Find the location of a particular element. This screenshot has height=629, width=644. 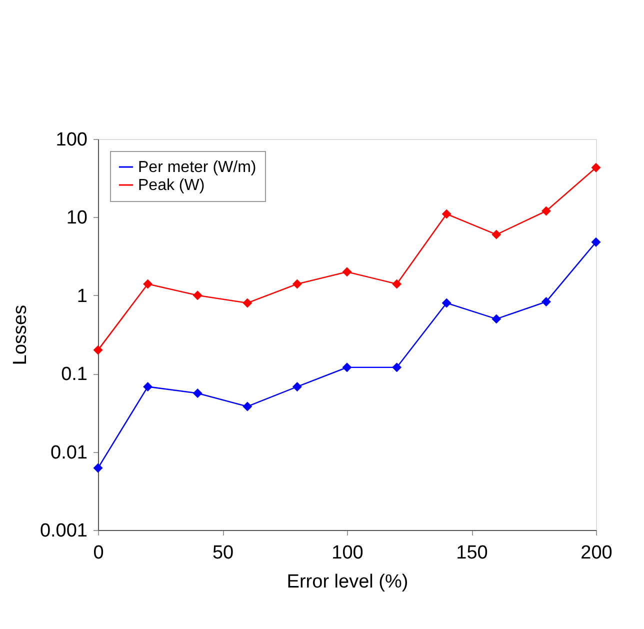

x-tick-label: 200 is located at coordinates (596, 553).